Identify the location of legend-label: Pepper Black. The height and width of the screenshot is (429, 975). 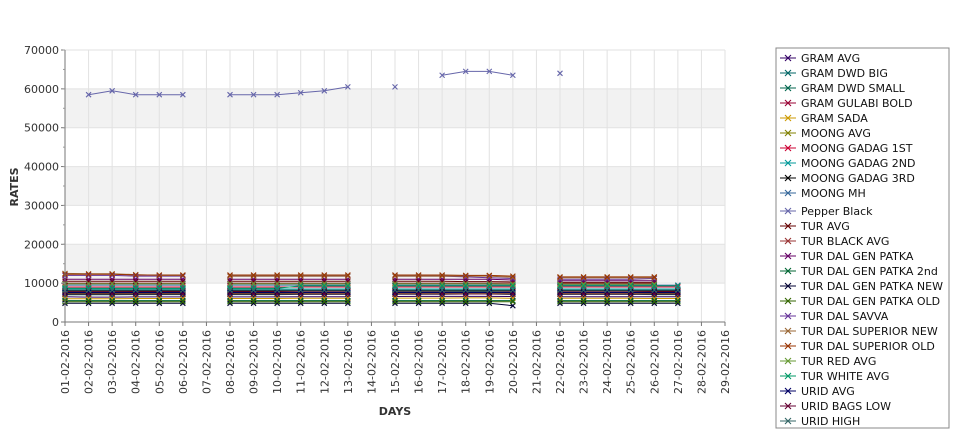
(837, 211).